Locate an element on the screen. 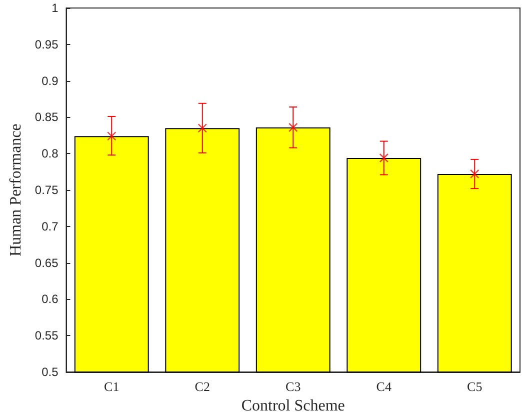 The height and width of the screenshot is (419, 522). y-tick-label: 0.5 is located at coordinates (50, 372).